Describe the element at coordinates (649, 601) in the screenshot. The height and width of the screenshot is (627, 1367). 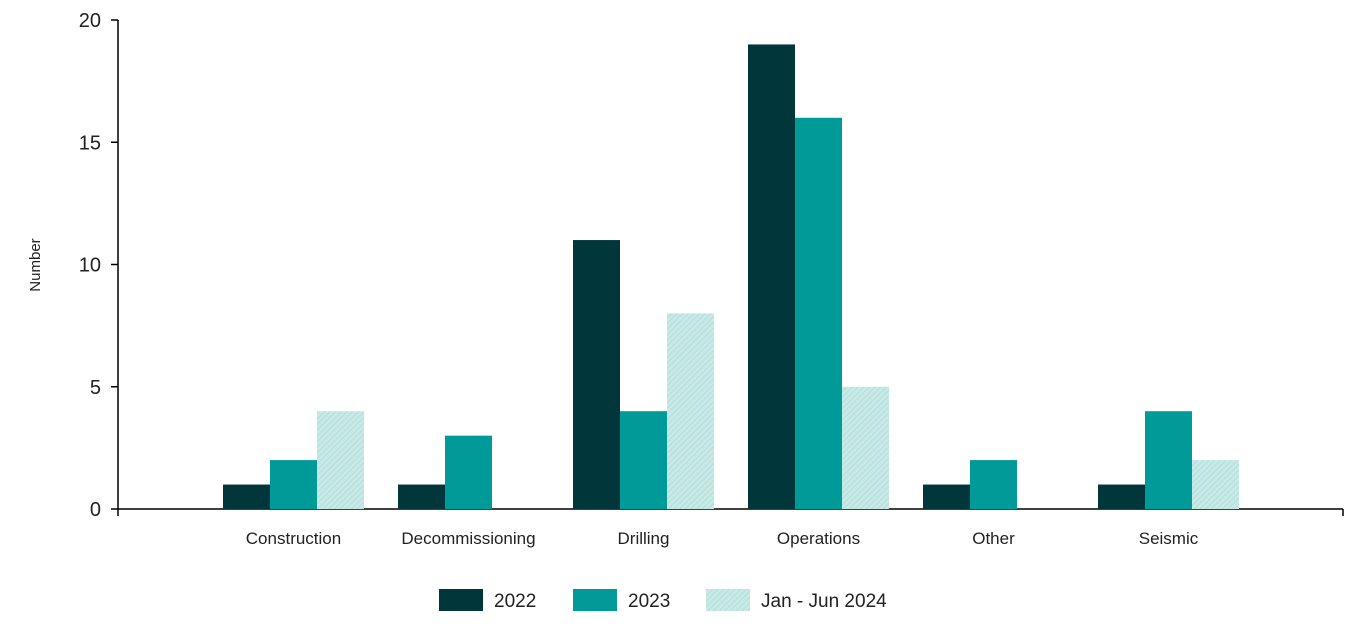
I see `legend-label: 2023` at that location.